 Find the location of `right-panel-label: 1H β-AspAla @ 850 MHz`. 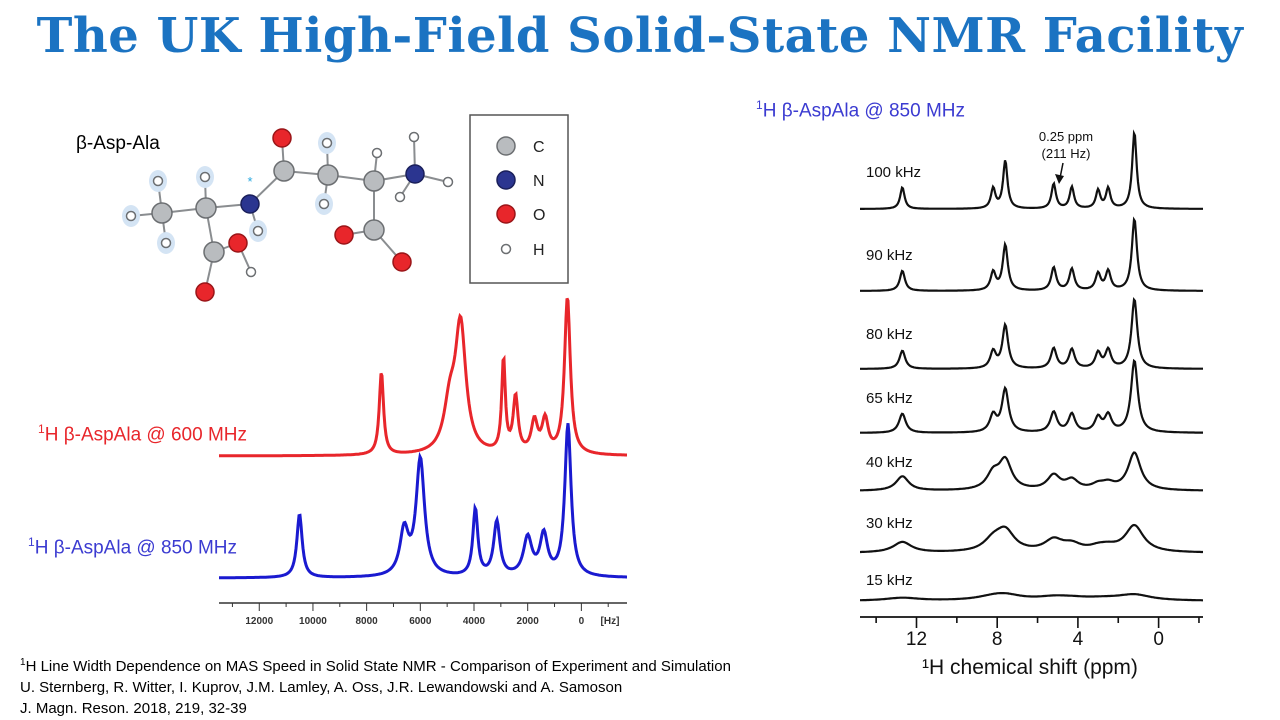

right-panel-label: 1H β-AspAla @ 850 MHz is located at coordinates (860, 110).